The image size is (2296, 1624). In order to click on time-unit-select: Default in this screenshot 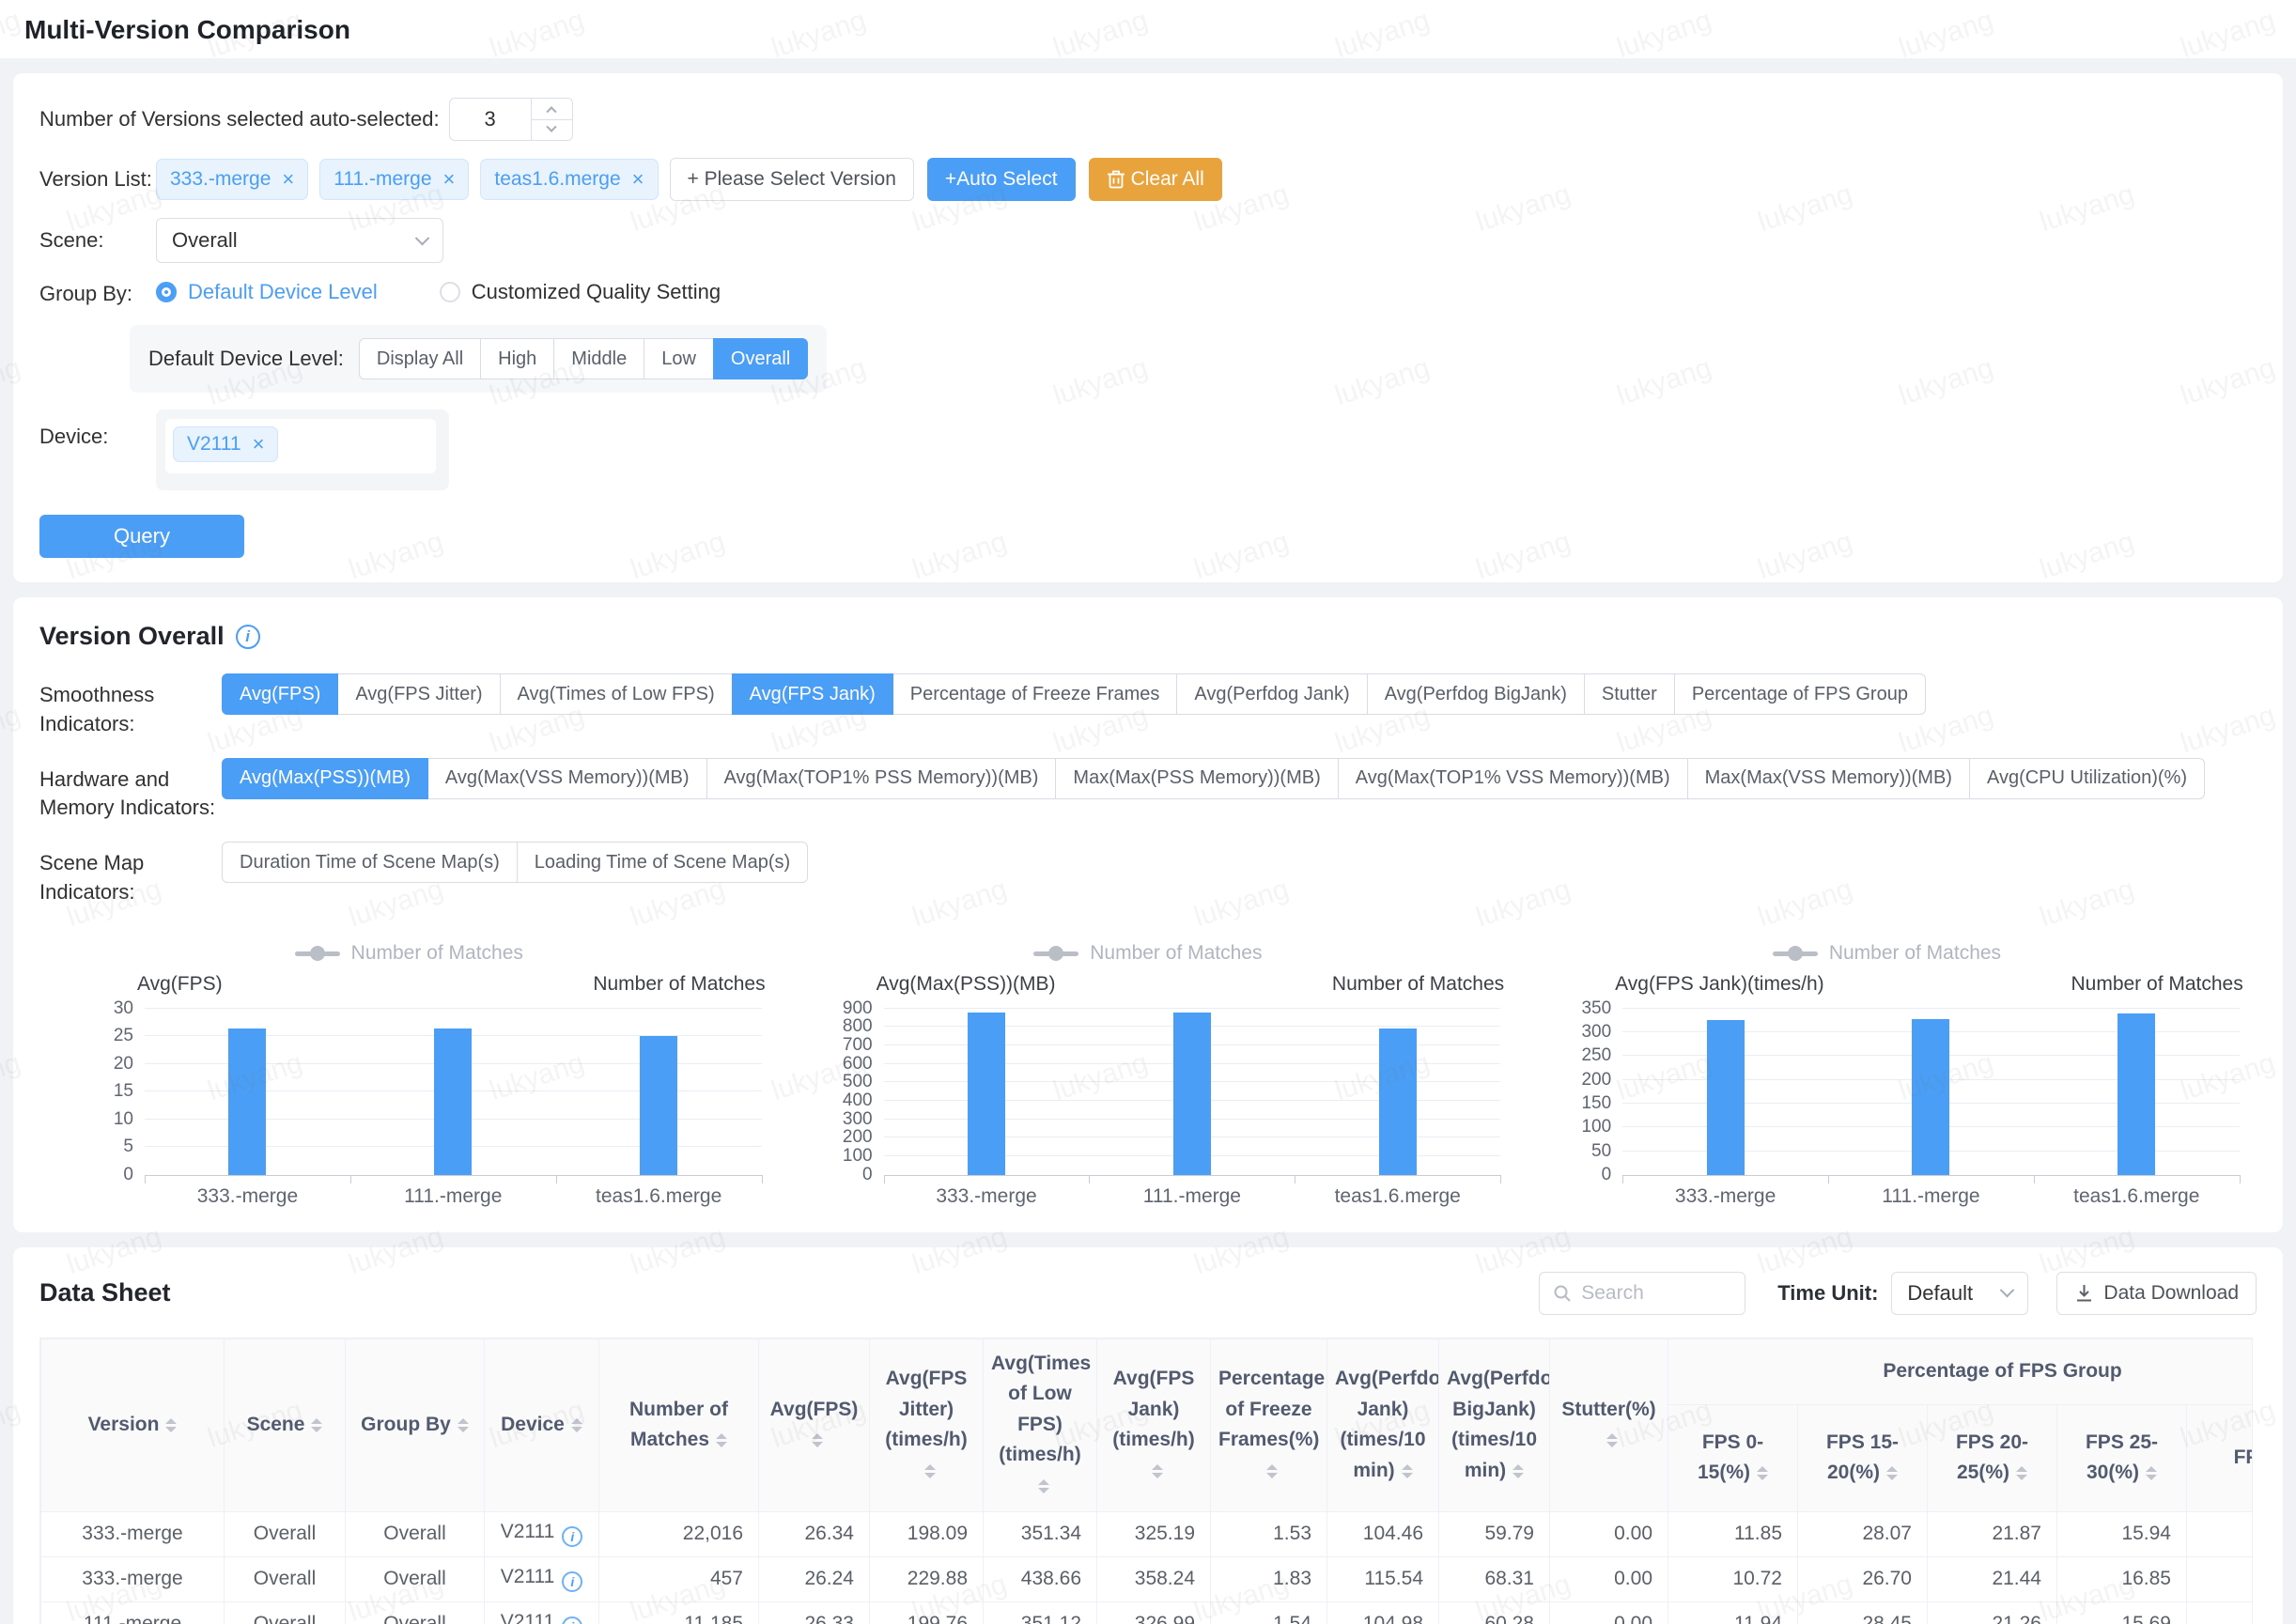, I will do `click(1960, 1293)`.